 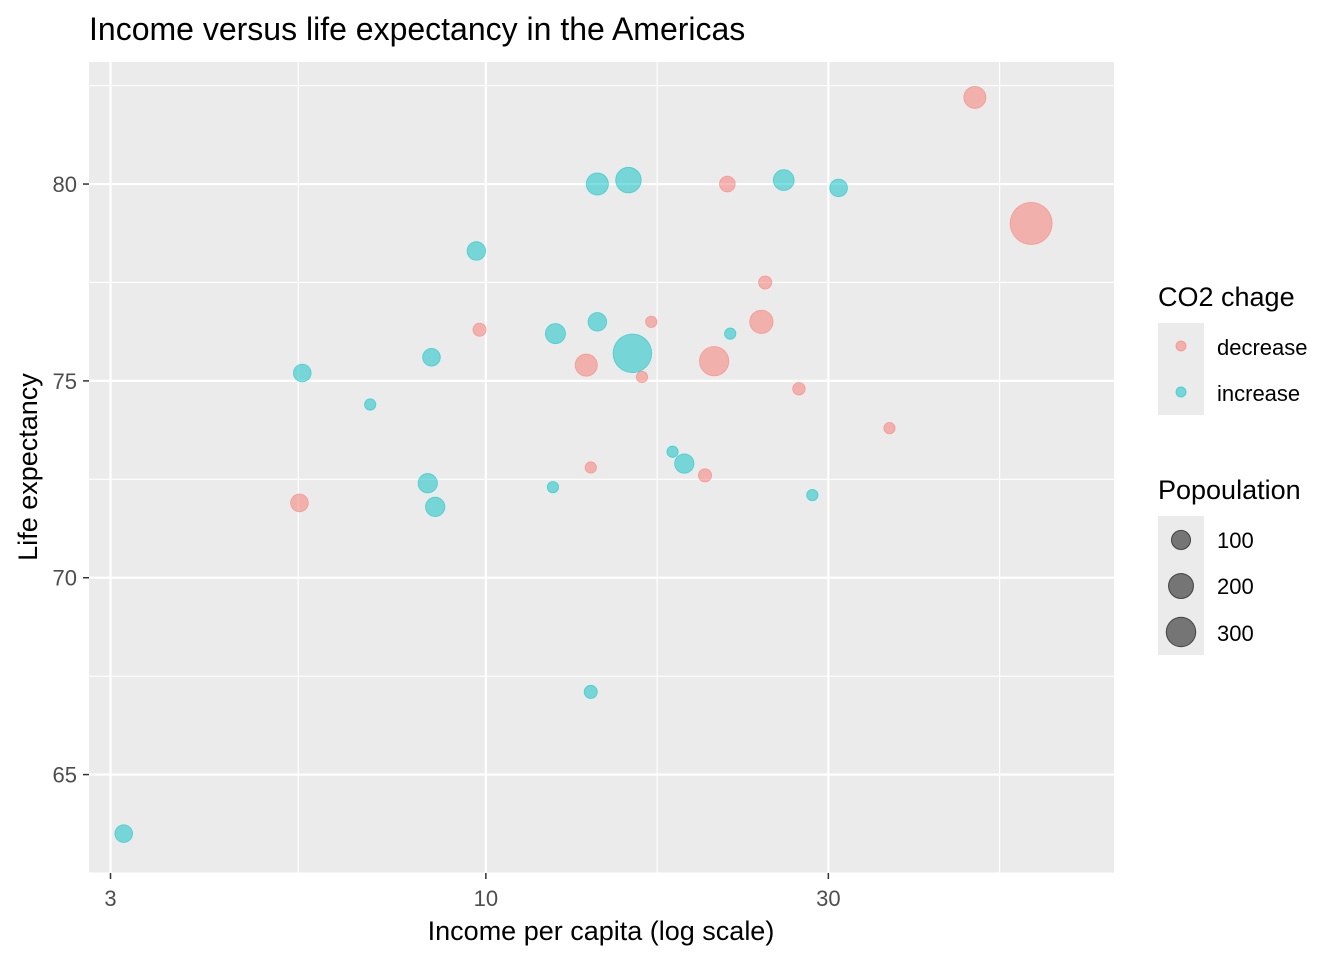 I want to click on x-tick-label: 3, so click(x=110, y=898).